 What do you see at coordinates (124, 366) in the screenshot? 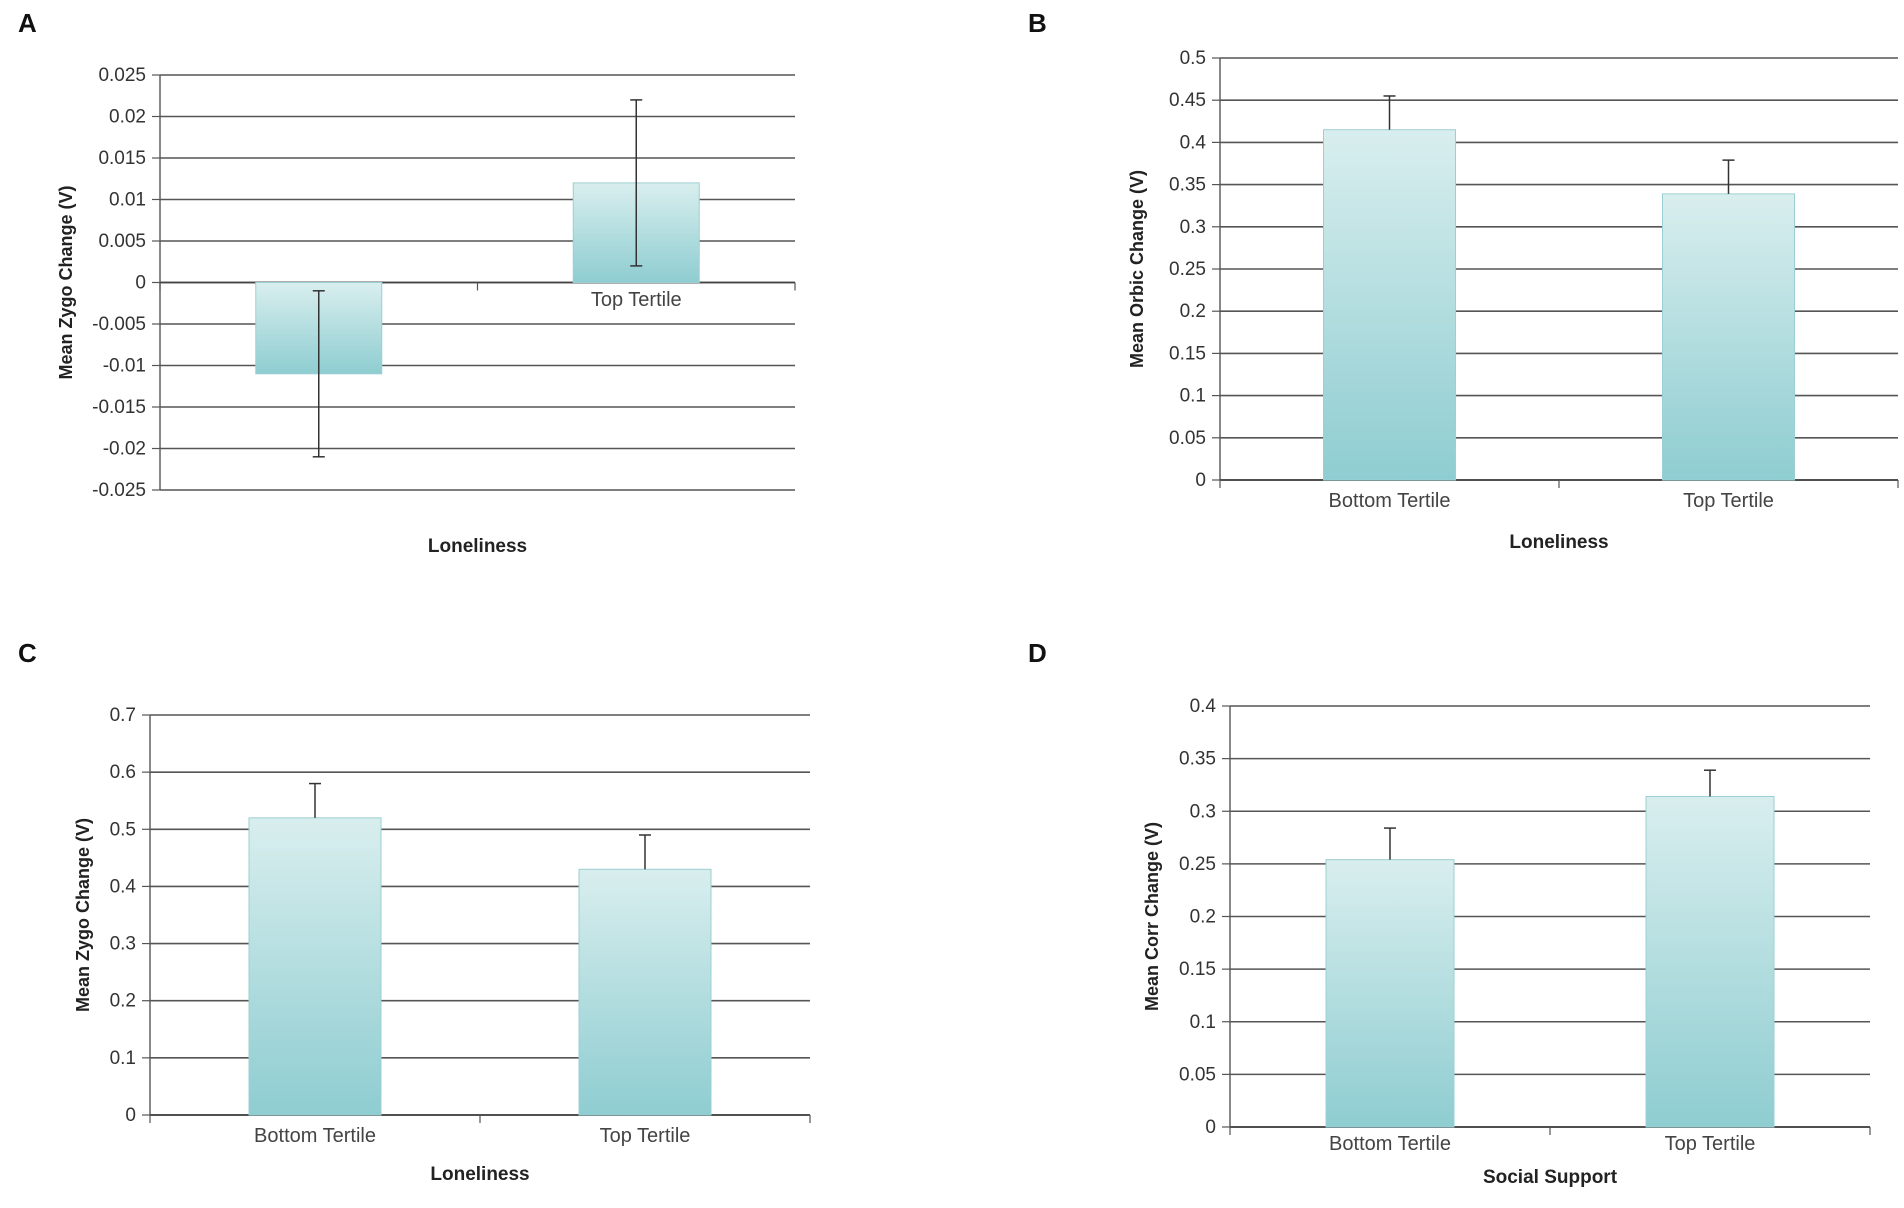
I see `y-tick-label: -0.01` at bounding box center [124, 366].